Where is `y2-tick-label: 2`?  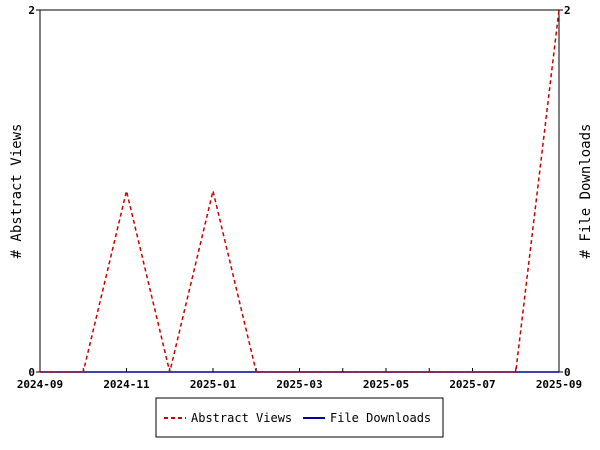 y2-tick-label: 2 is located at coordinates (567, 10).